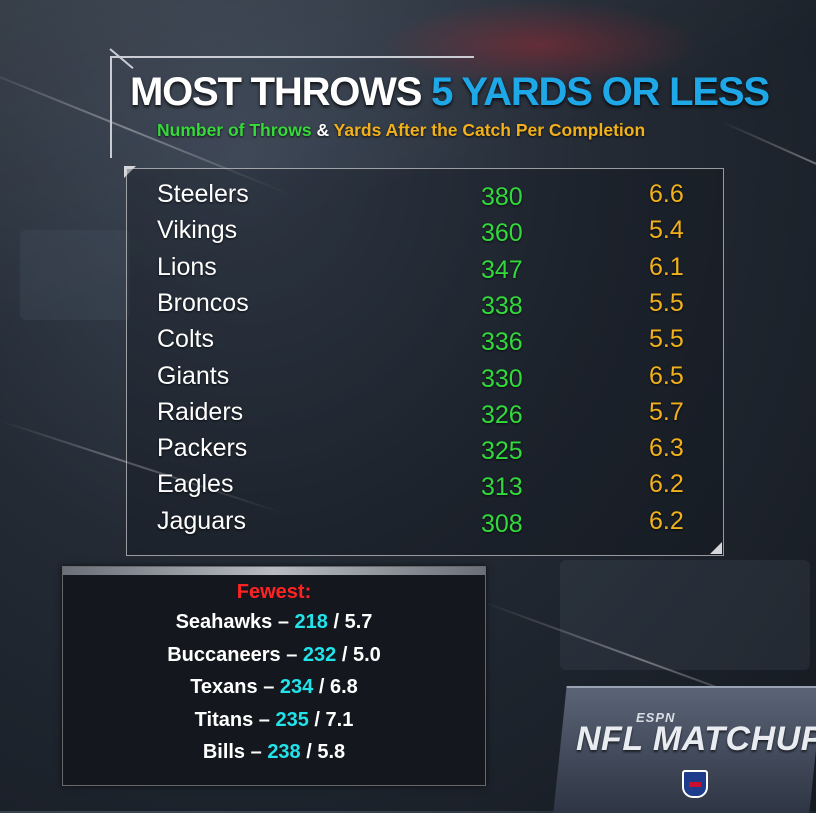 The height and width of the screenshot is (813, 816). What do you see at coordinates (425, 198) in the screenshot?
I see `table-row: Steelers 380 6.6` at bounding box center [425, 198].